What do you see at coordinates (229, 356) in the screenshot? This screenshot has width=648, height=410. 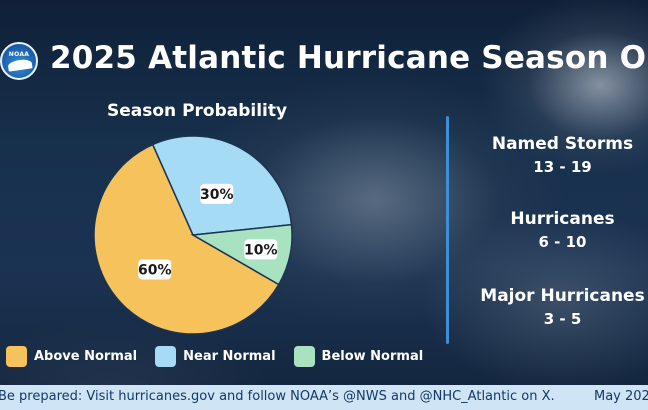 I see `legend-label: Near Normal` at bounding box center [229, 356].